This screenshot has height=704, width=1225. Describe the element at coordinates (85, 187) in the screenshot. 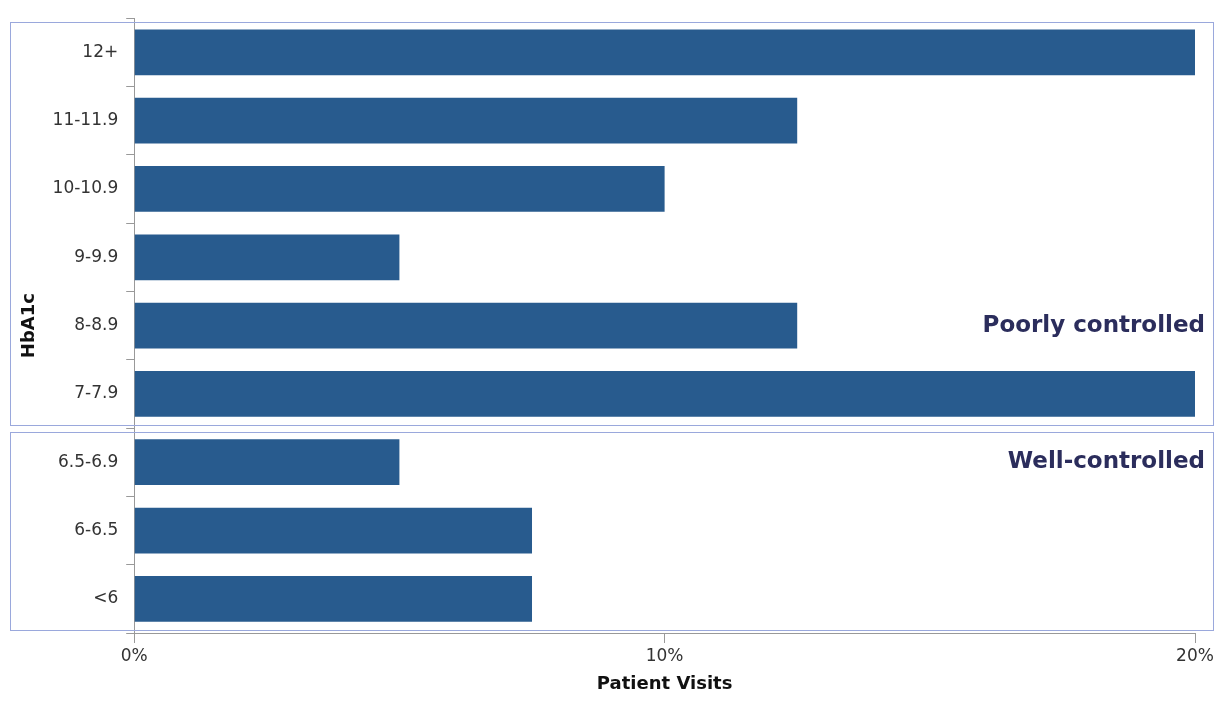

I see `y-tick-label: 10-10.9` at that location.